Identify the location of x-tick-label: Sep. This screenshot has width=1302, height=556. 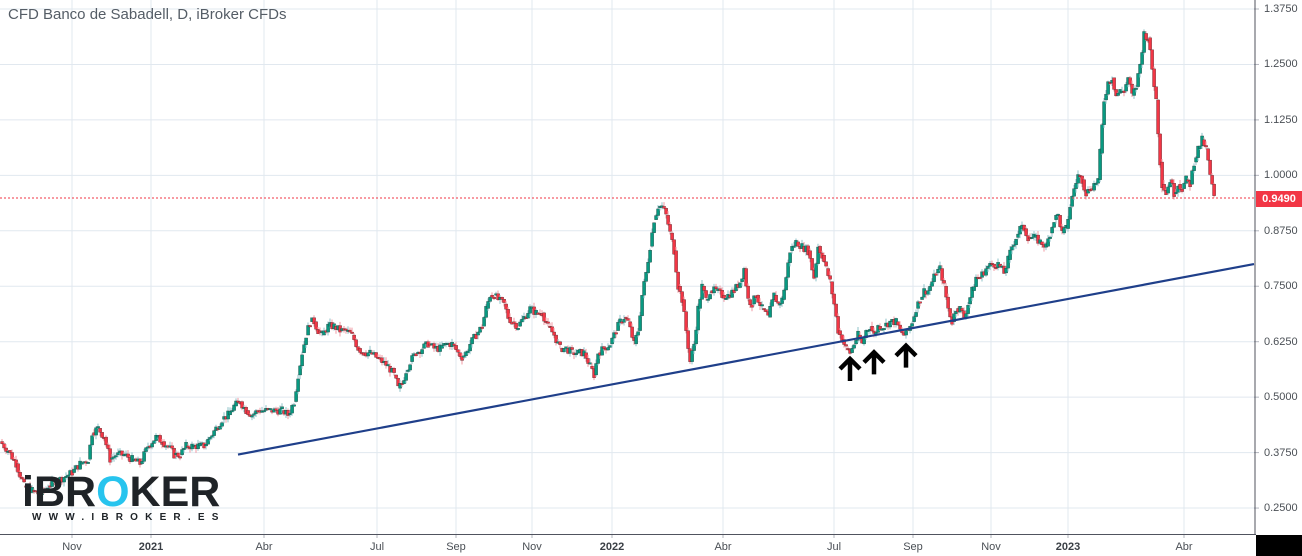
(913, 547).